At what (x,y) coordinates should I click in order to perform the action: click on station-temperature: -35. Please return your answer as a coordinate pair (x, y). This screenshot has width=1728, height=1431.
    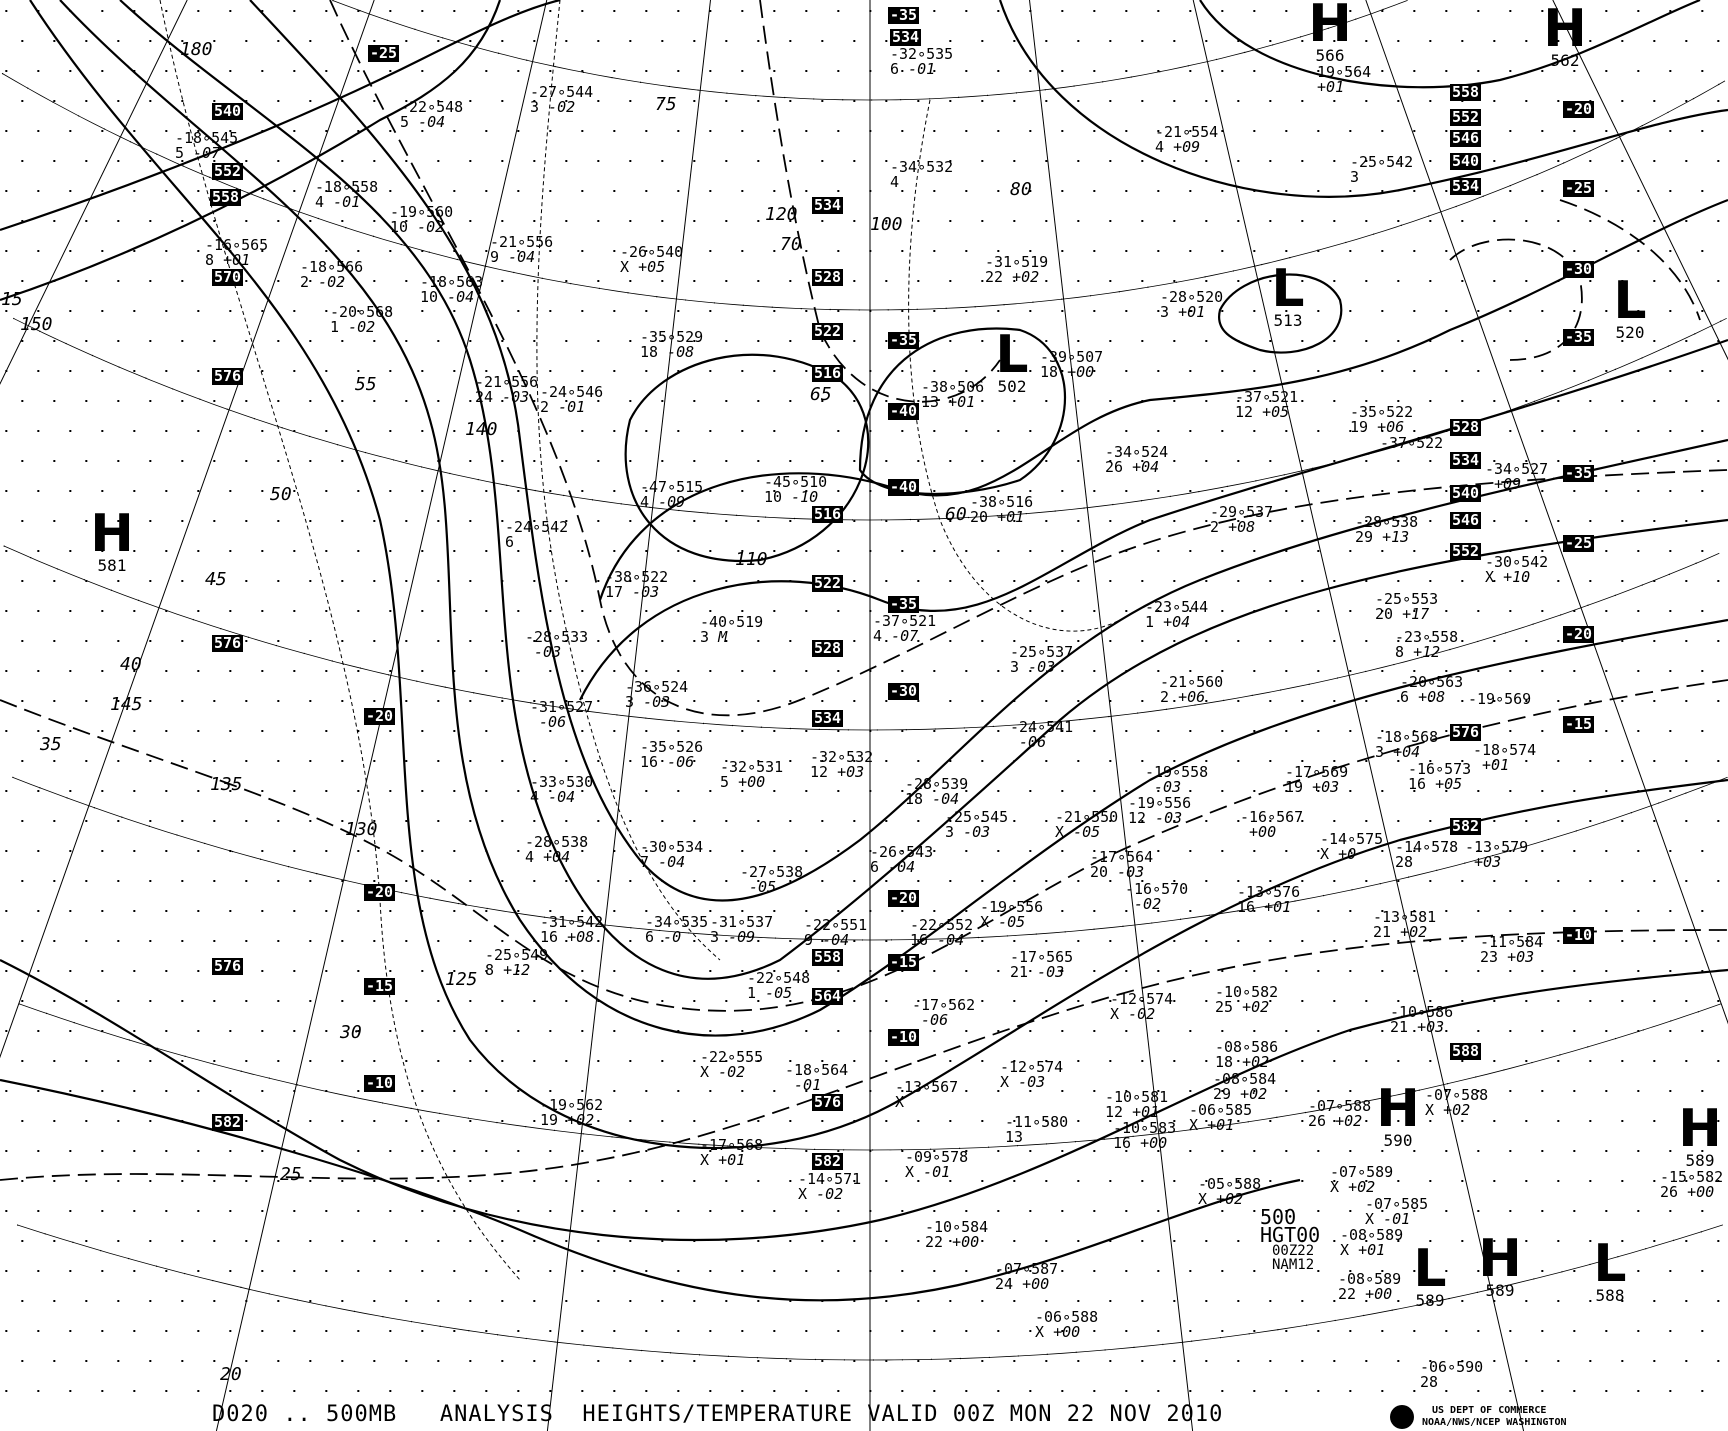
    Looking at the image, I should click on (654, 747).